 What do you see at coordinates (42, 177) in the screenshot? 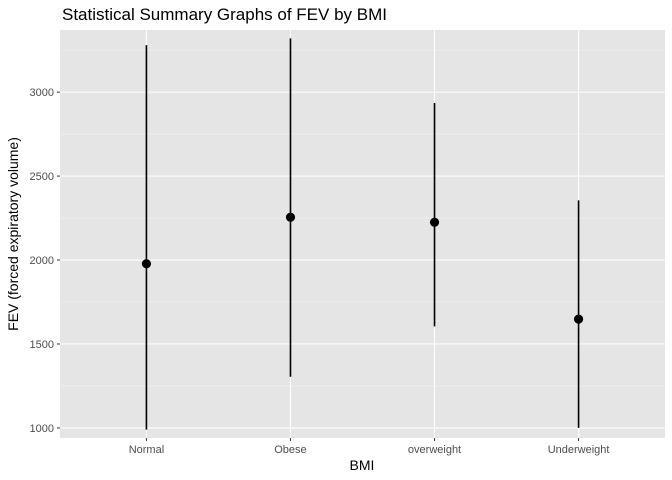
I see `y-tick-label: 2500` at bounding box center [42, 177].